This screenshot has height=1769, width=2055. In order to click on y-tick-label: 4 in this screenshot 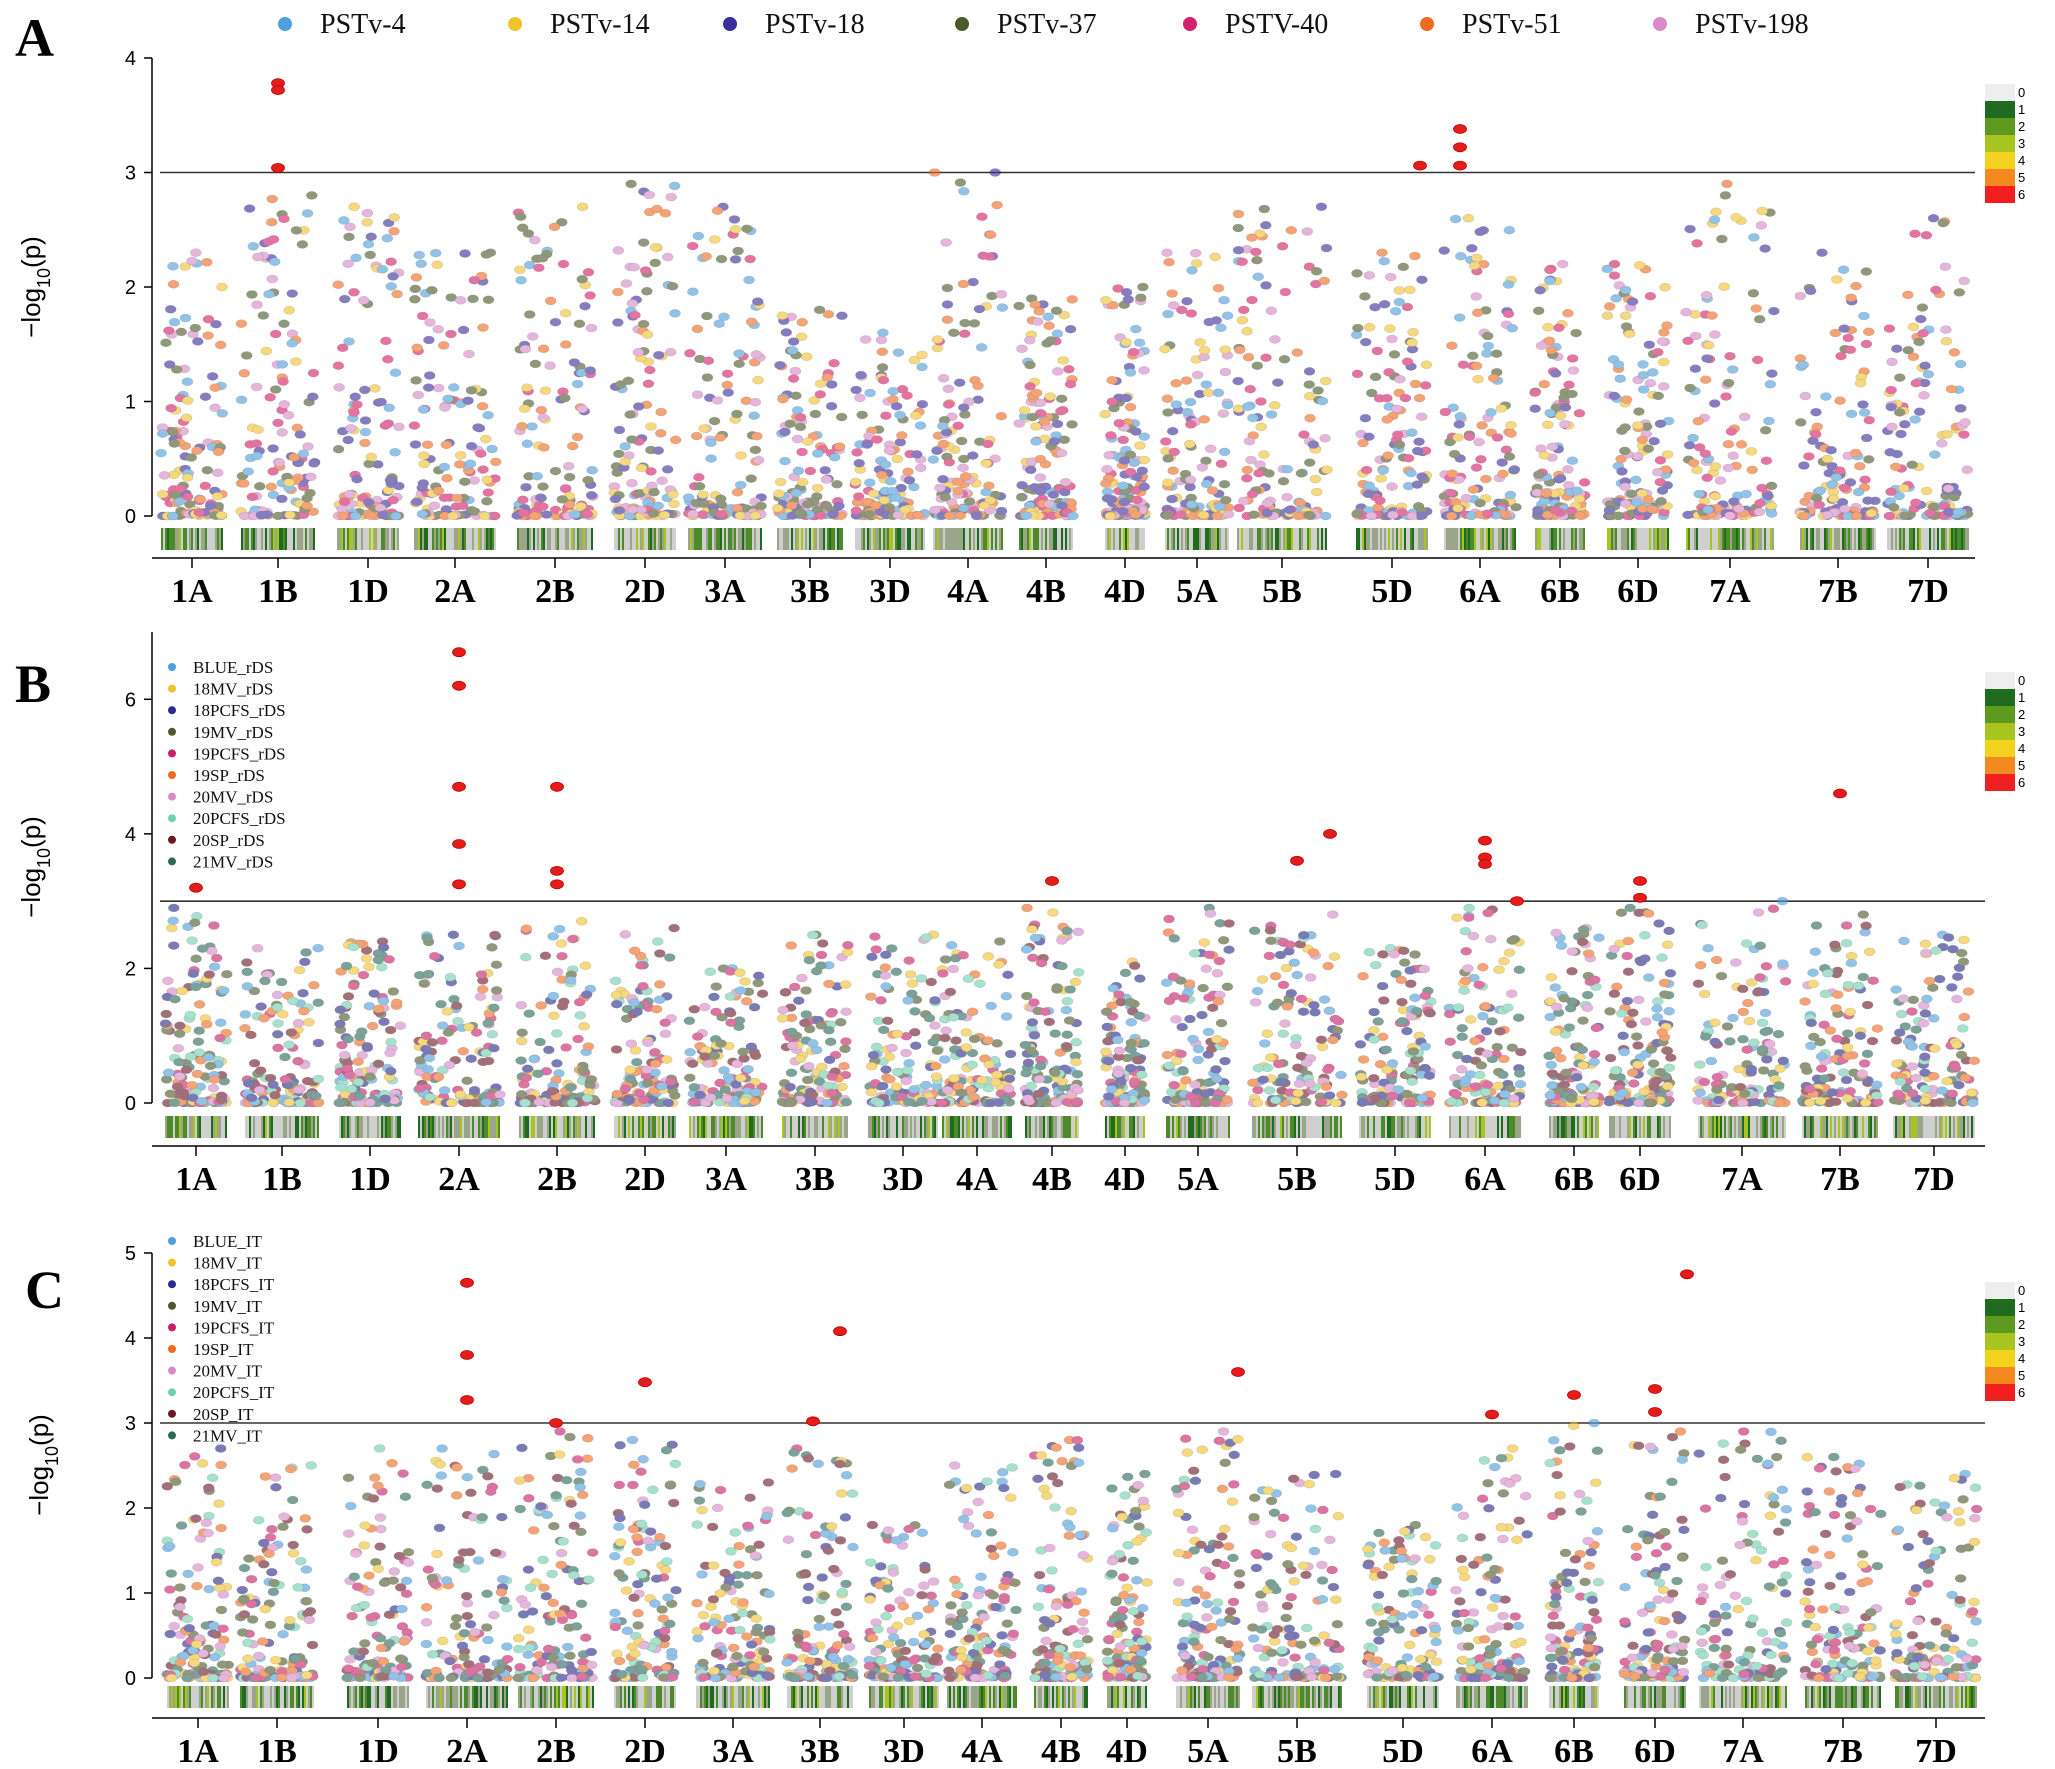, I will do `click(130, 835)`.